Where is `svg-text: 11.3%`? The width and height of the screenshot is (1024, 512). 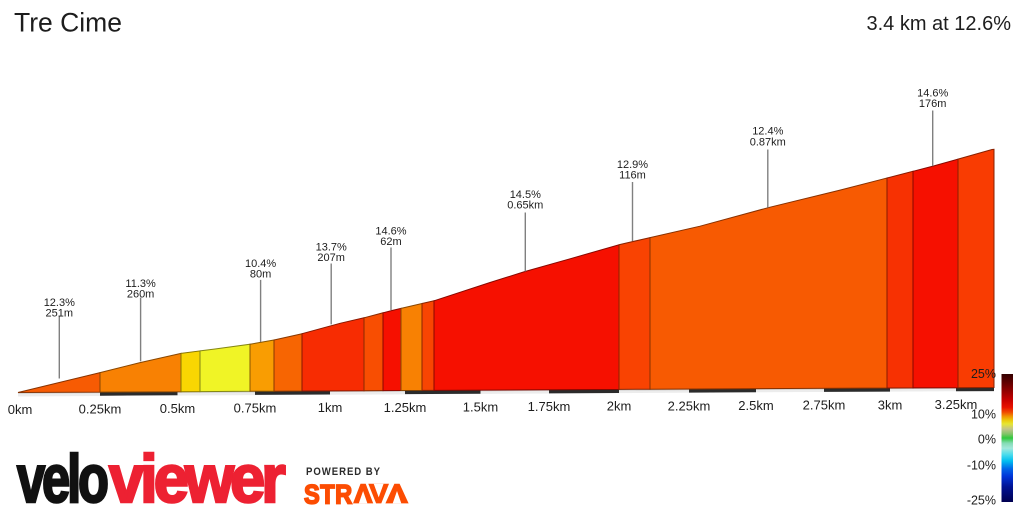
svg-text: 11.3% is located at coordinates (140, 284).